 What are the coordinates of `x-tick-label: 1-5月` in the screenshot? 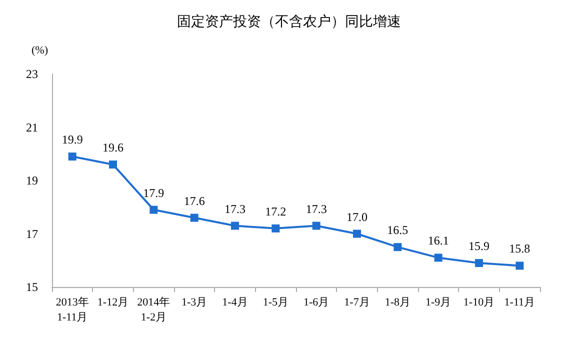 It's located at (275, 302).